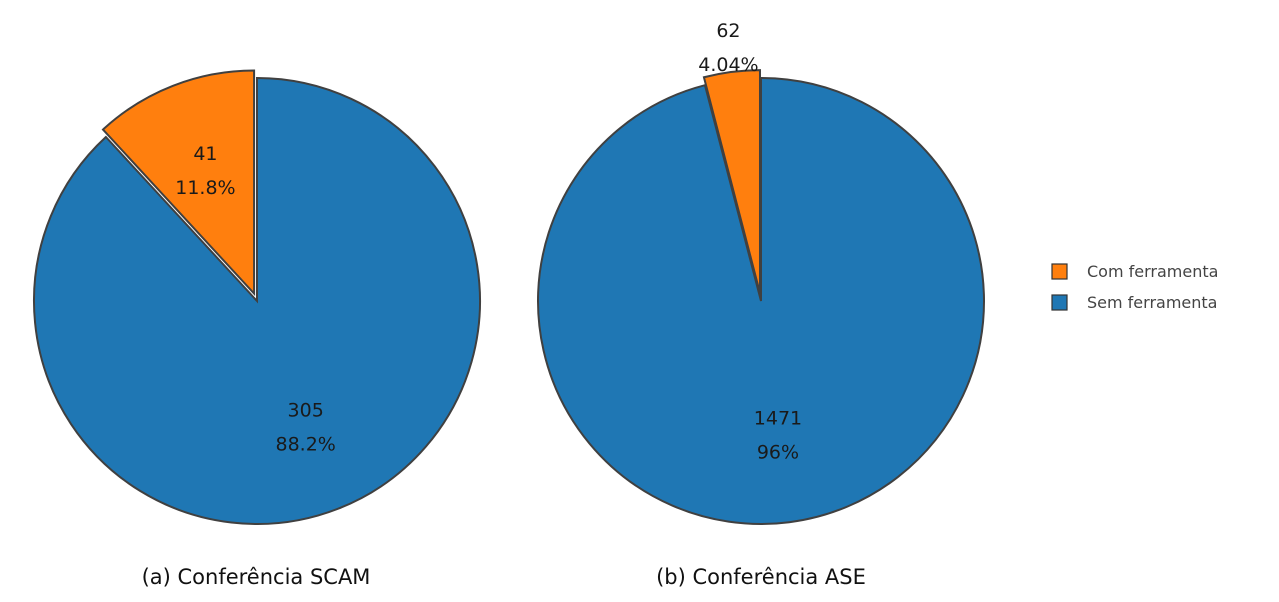 The height and width of the screenshot is (602, 1279). What do you see at coordinates (761, 577) in the screenshot?
I see `caption-ase: (b) Conferência ASE` at bounding box center [761, 577].